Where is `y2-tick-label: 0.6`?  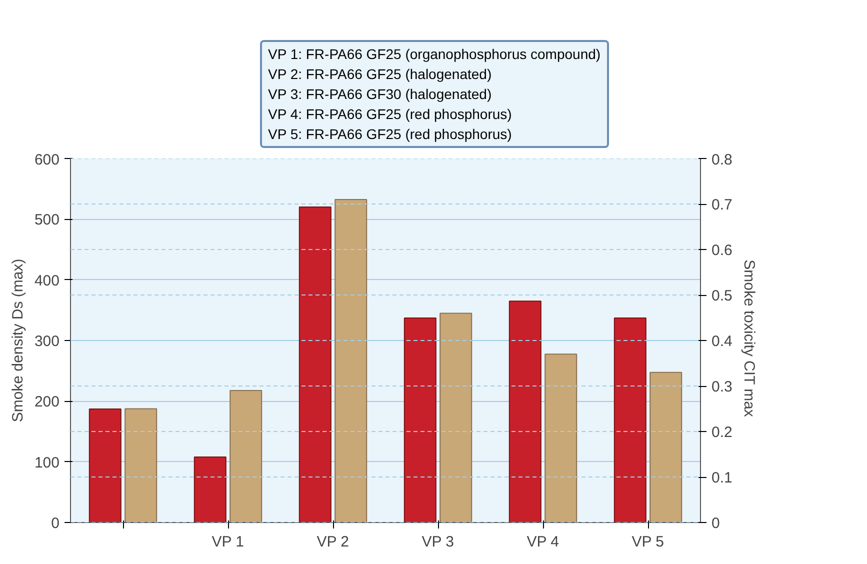
y2-tick-label: 0.6 is located at coordinates (722, 250).